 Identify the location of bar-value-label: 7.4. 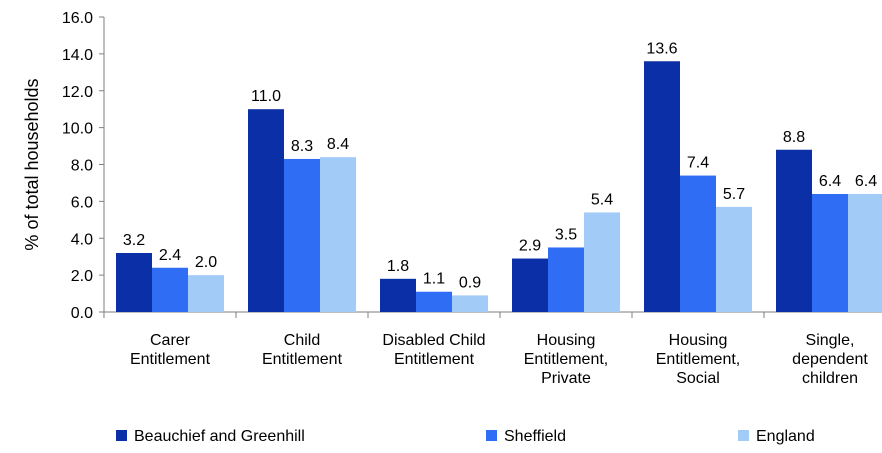
(698, 163).